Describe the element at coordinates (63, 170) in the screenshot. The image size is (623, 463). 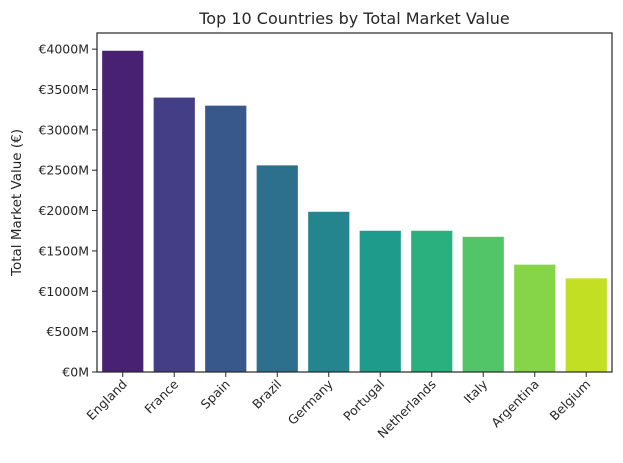
I see `y-tick-label: €2500M` at that location.